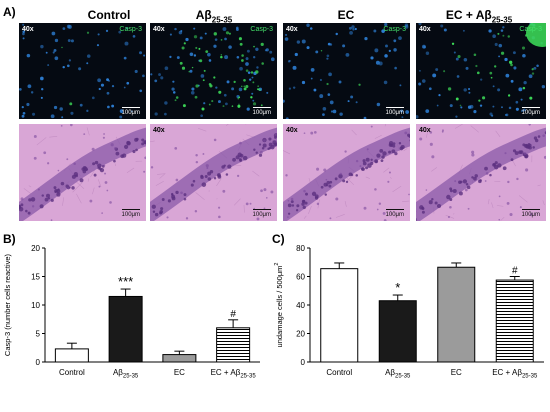 This screenshot has height=412, width=550. I want to click on y-tick-label: 10, so click(35, 305).